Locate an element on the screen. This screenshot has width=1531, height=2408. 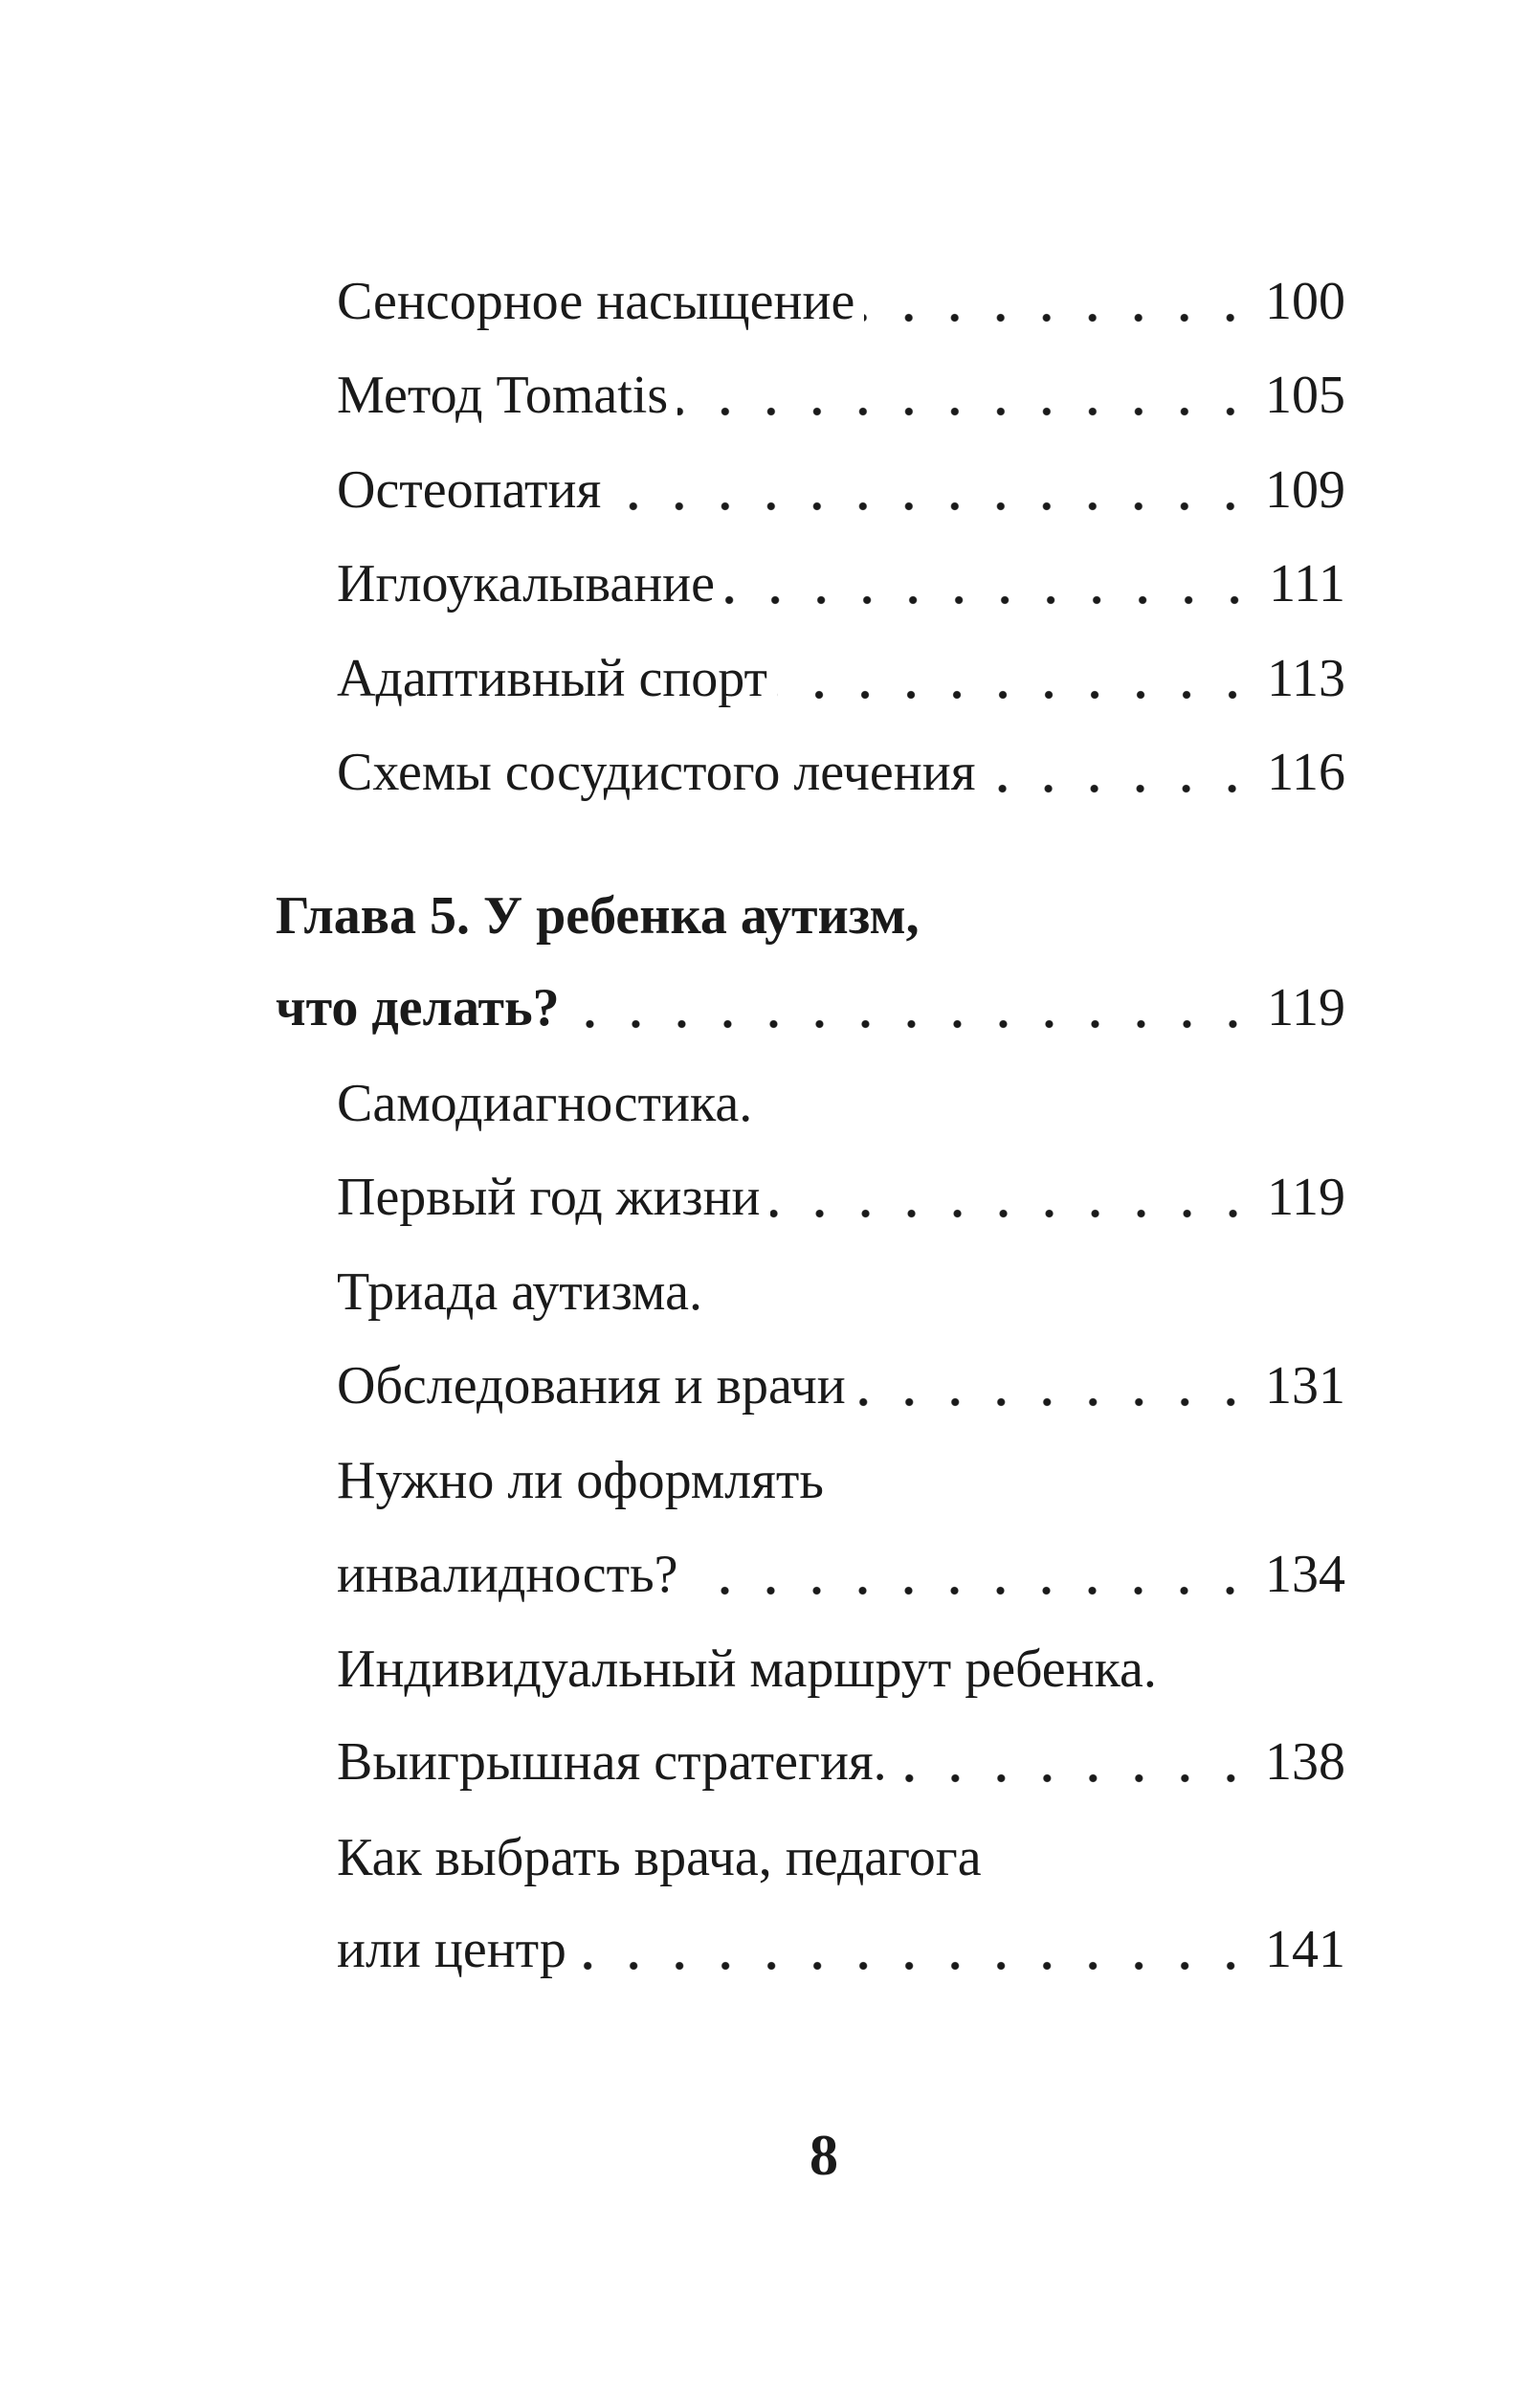
toc-entry: Схемы сосудистого лечения 116 is located at coordinates (841, 772).